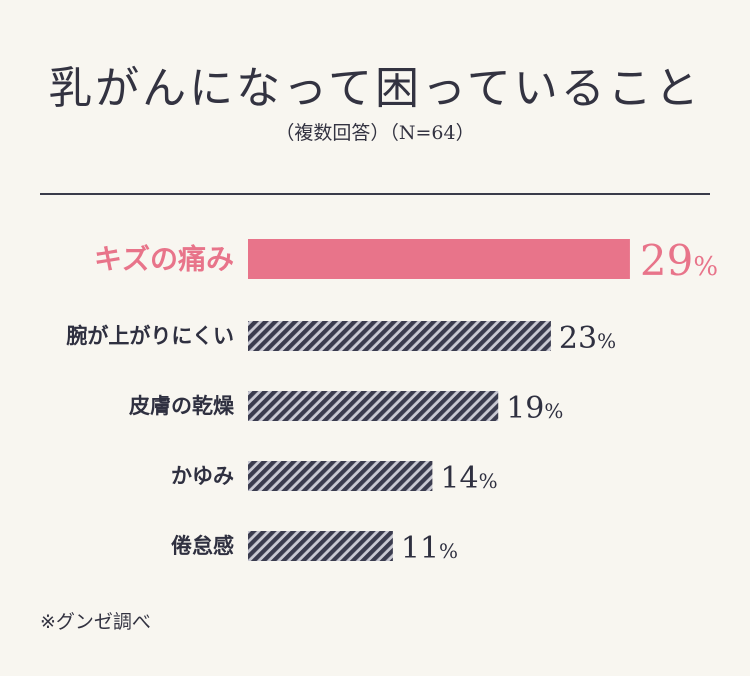 Image resolution: width=750 pixels, height=676 pixels. I want to click on source-note: ※グンゼ調べ, so click(95, 622).